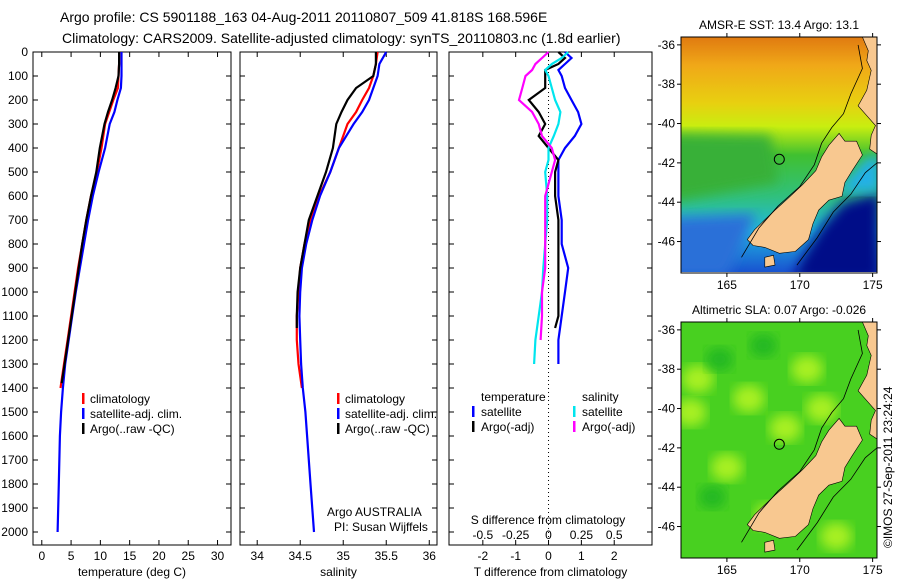  What do you see at coordinates (14, 484) in the screenshot?
I see `y-tick-label: 1800` at bounding box center [14, 484].